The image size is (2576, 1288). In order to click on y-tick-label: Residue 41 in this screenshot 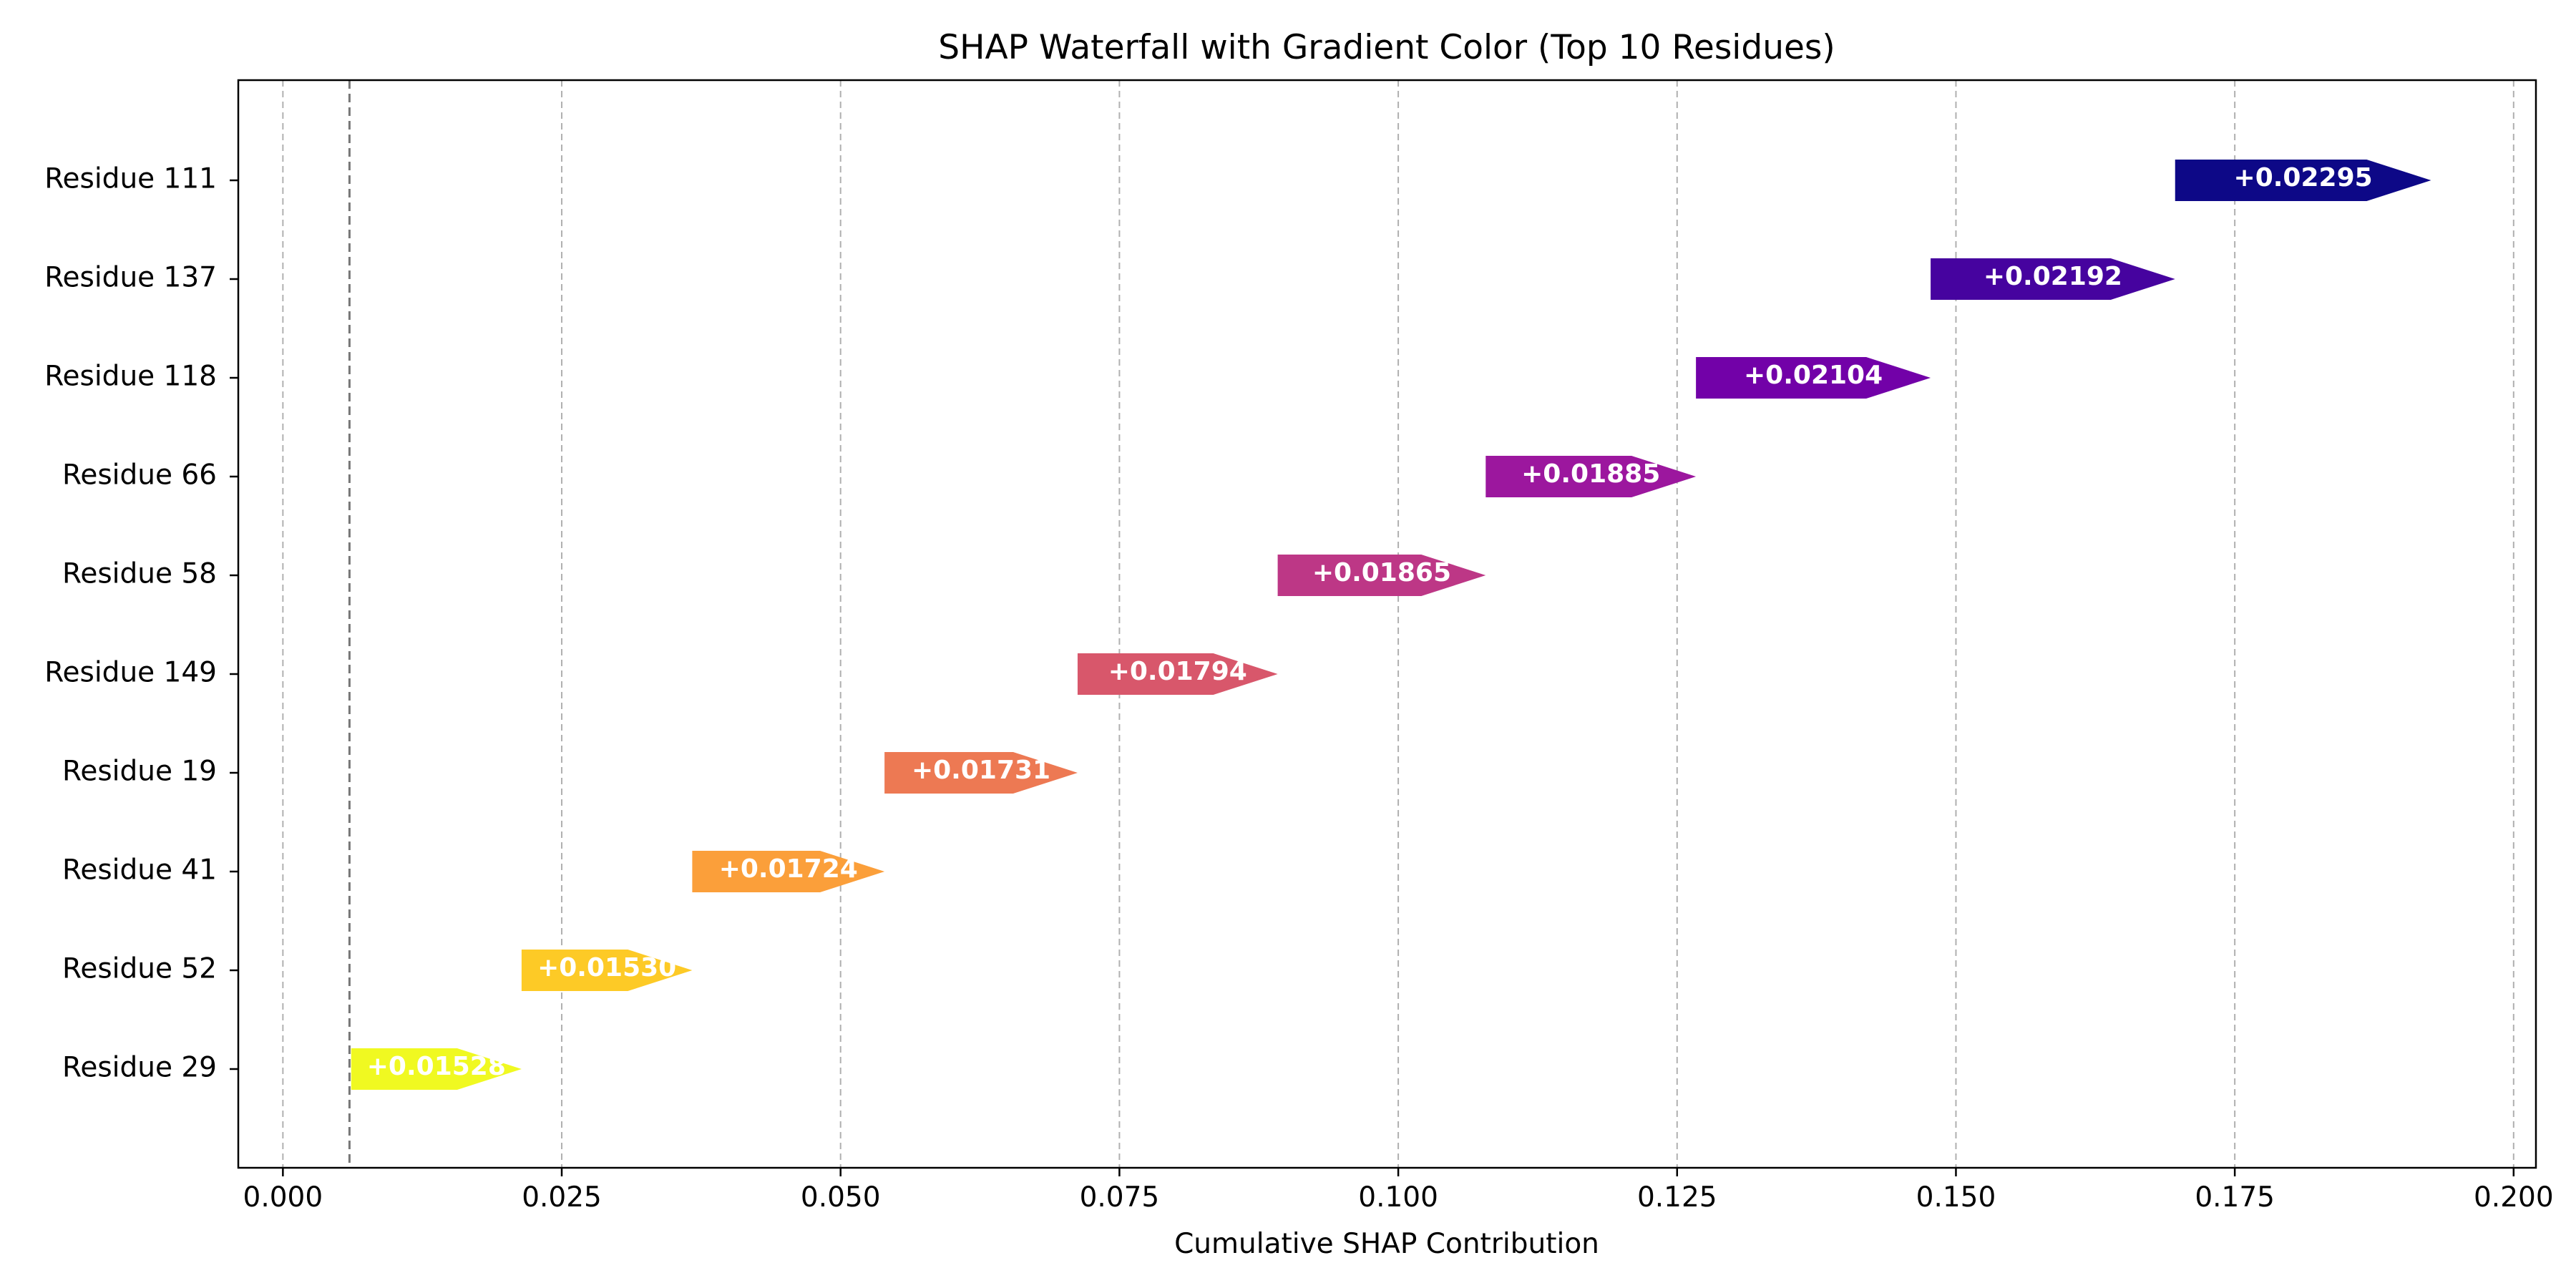, I will do `click(139, 870)`.